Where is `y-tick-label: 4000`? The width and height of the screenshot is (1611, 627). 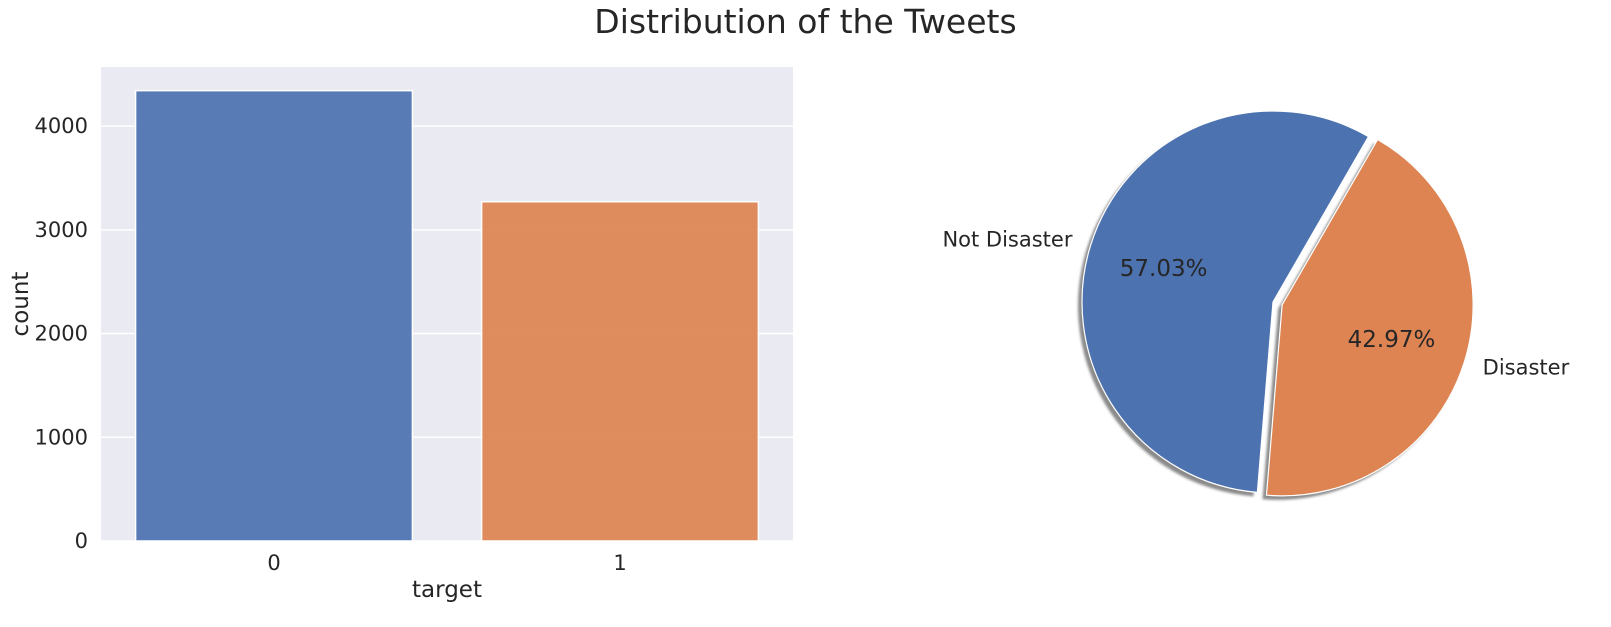 y-tick-label: 4000 is located at coordinates (61, 126).